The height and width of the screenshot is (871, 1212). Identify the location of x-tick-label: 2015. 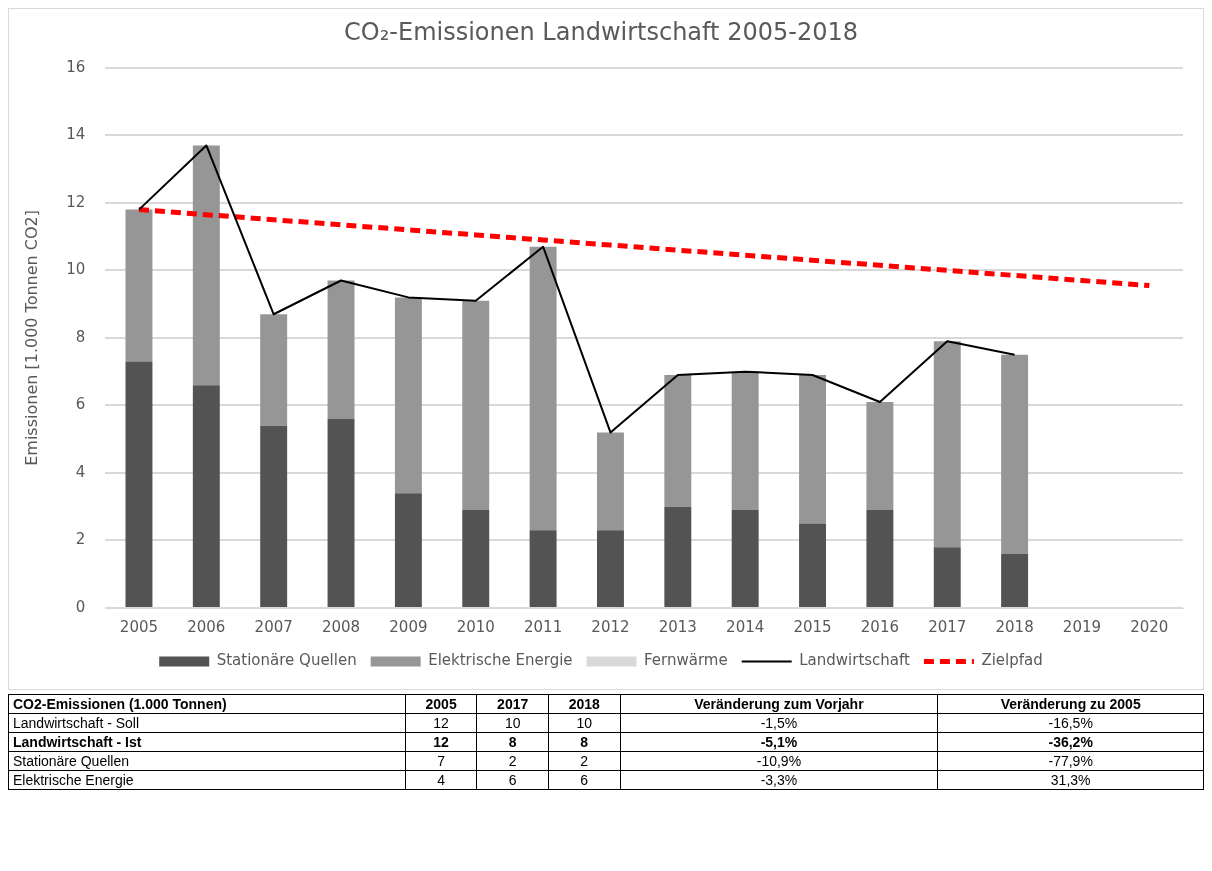
(812, 626).